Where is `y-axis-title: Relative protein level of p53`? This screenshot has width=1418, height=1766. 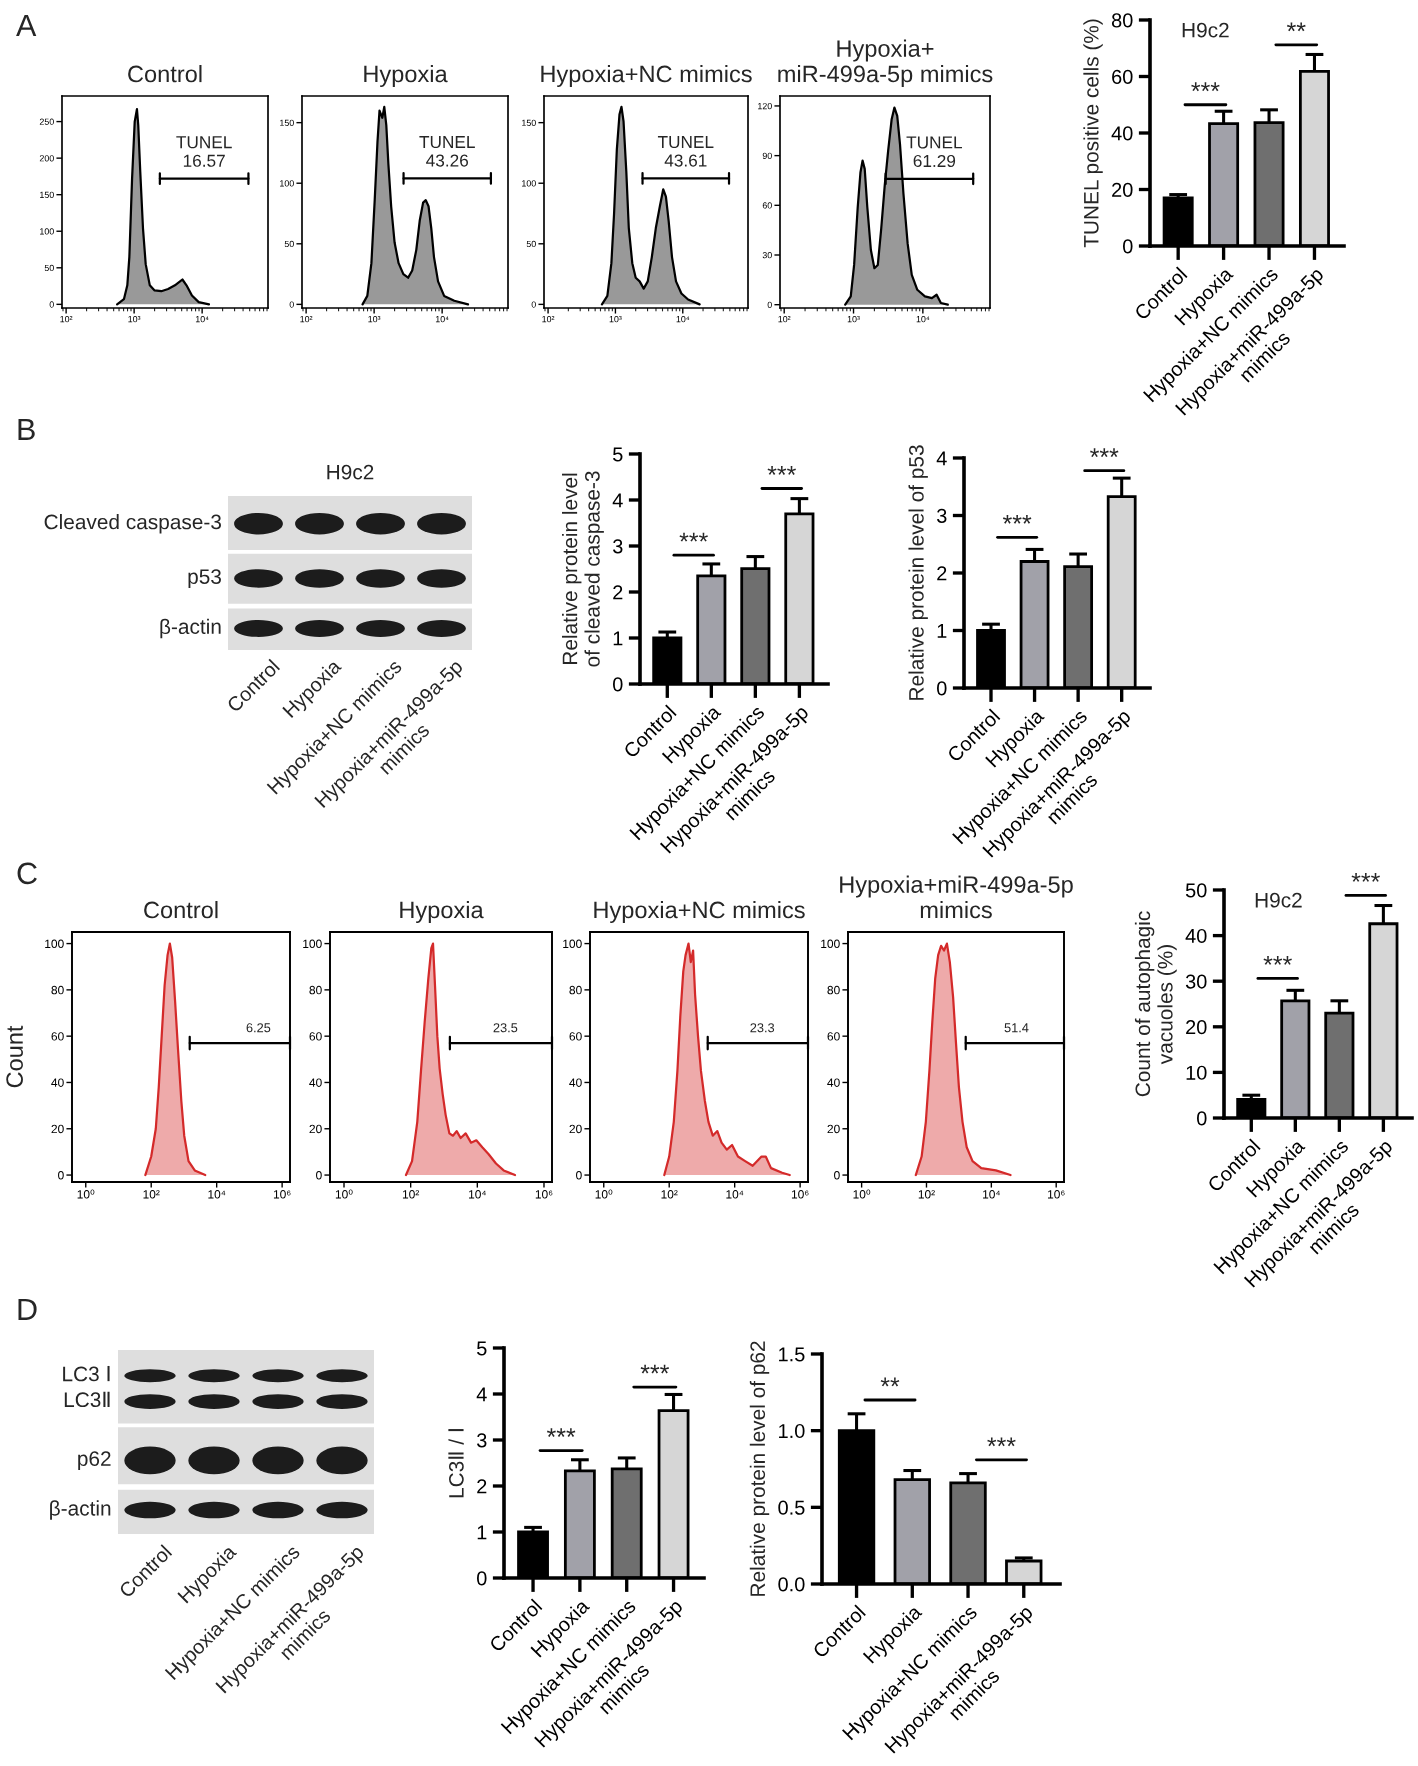
y-axis-title: Relative protein level of p53 is located at coordinates (918, 572).